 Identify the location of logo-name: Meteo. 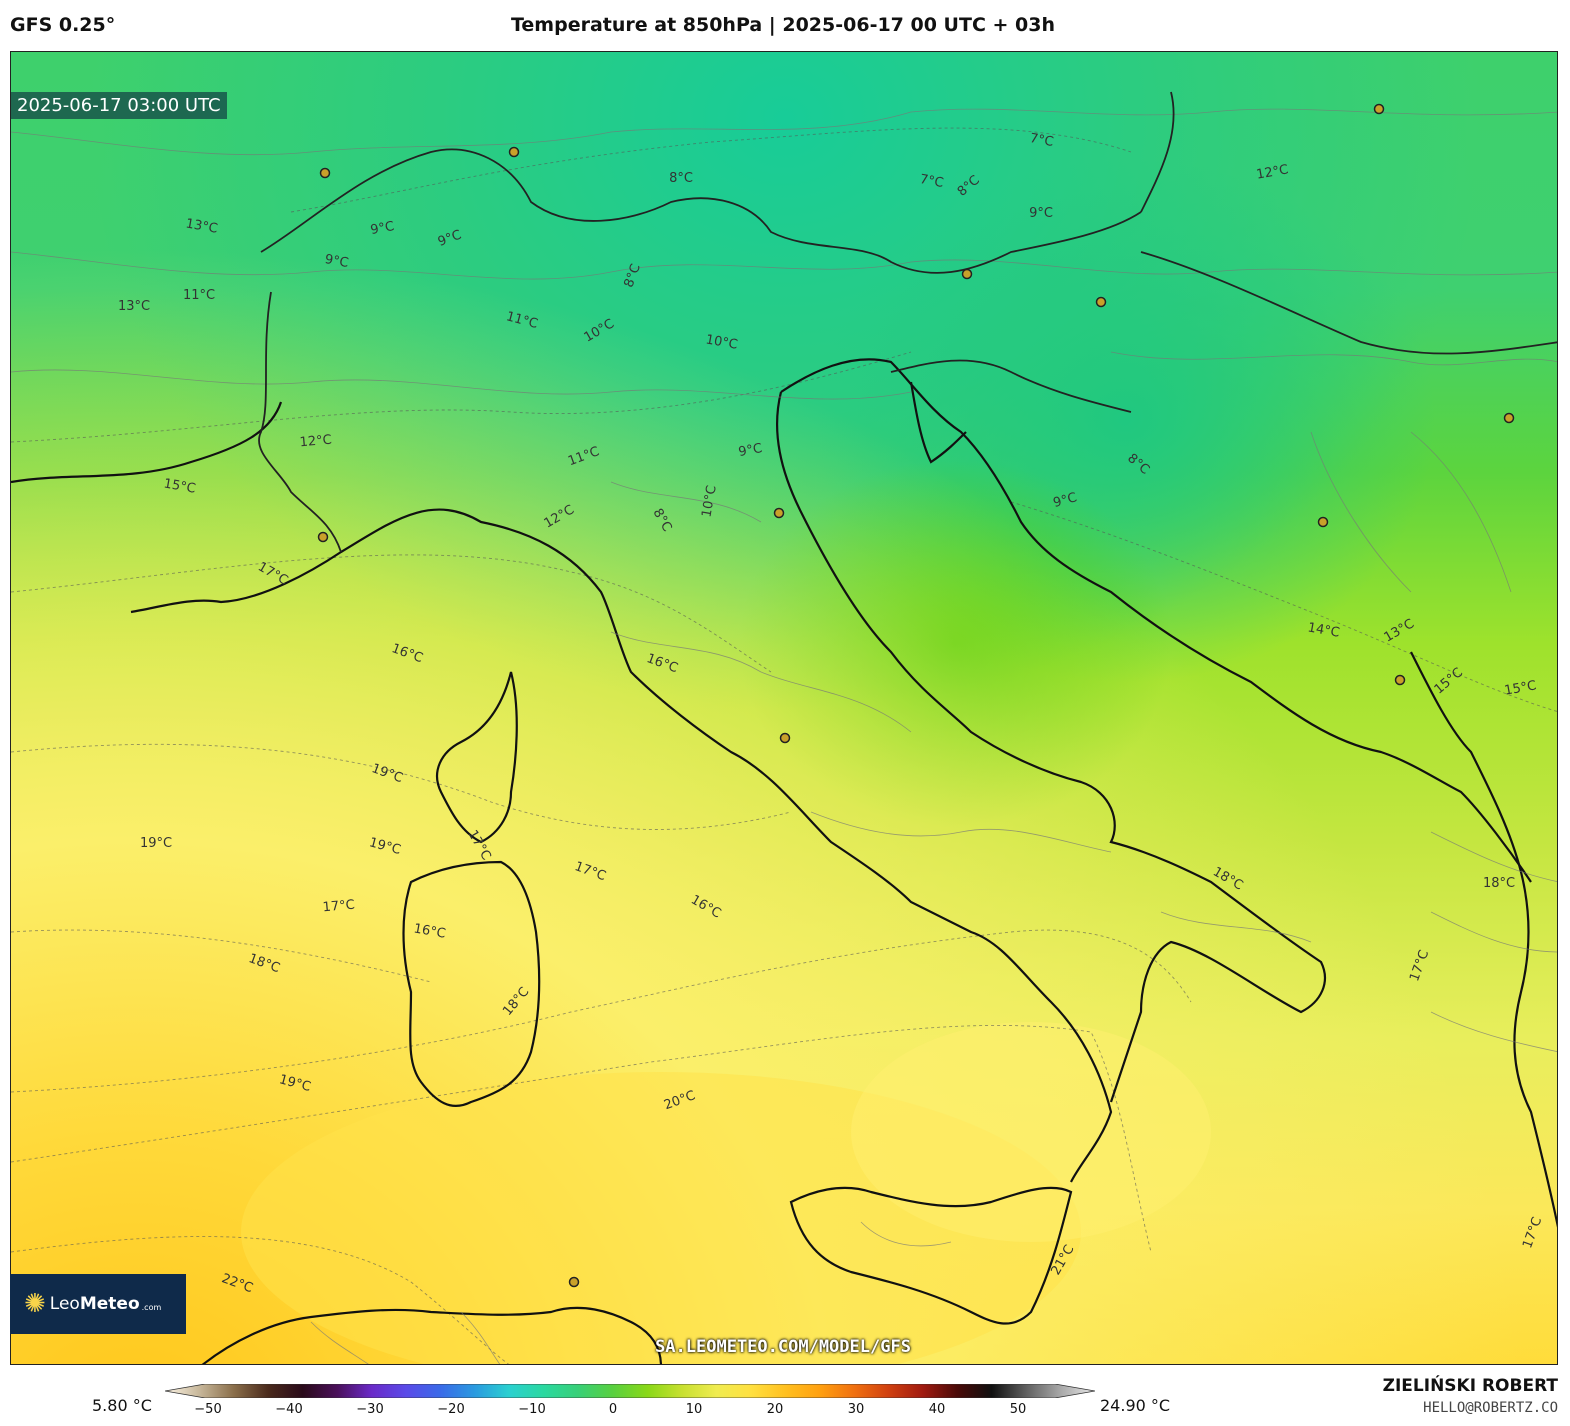
(109, 1304).